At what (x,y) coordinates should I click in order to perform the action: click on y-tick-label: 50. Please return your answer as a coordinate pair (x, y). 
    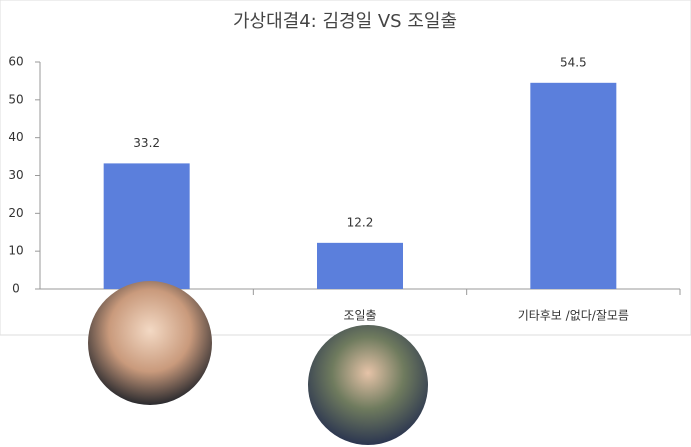
    Looking at the image, I should click on (15, 99).